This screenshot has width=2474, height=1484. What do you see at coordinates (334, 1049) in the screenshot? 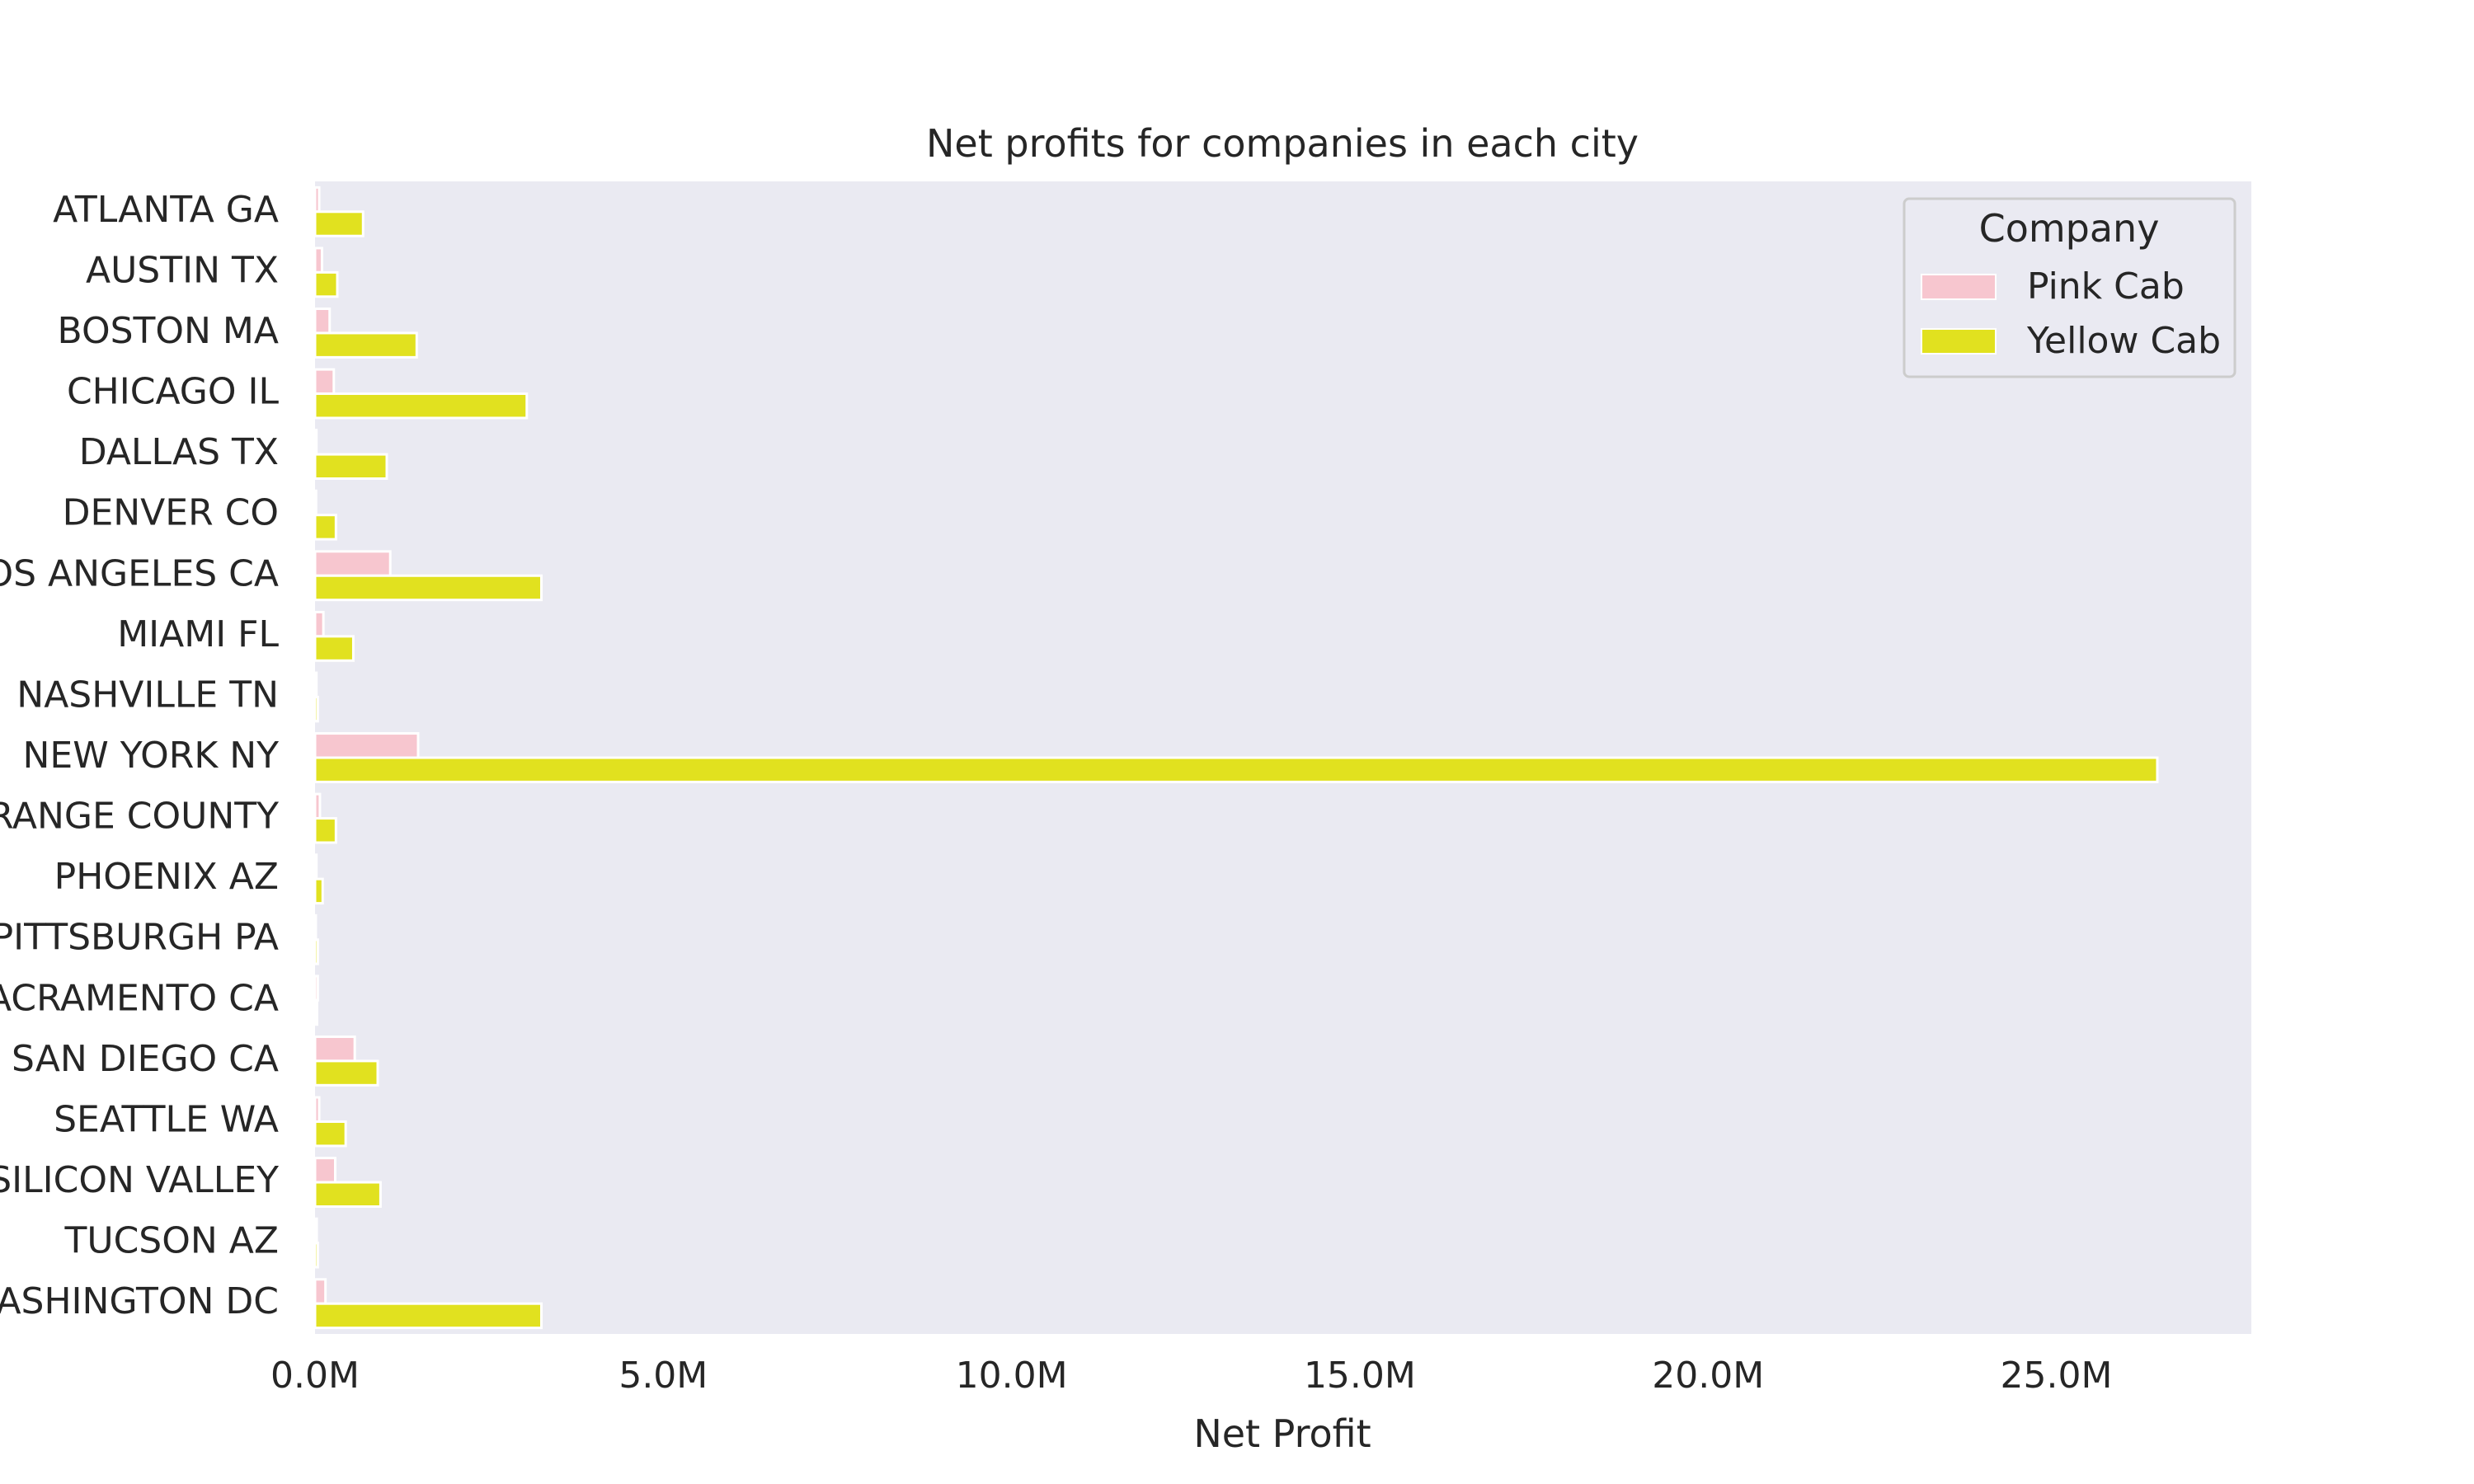
I see `bar-pink-cab-san-diego-ca` at bounding box center [334, 1049].